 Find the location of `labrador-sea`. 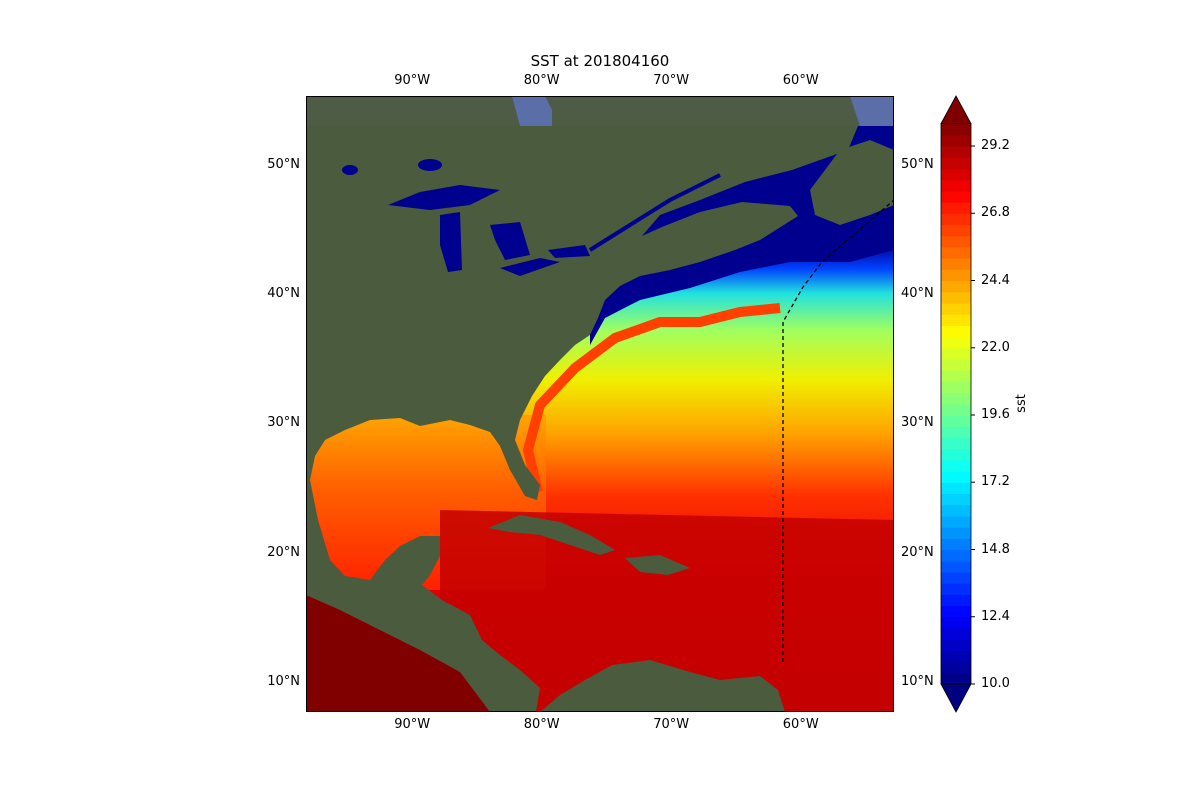

labrador-sea is located at coordinates (872, 111).